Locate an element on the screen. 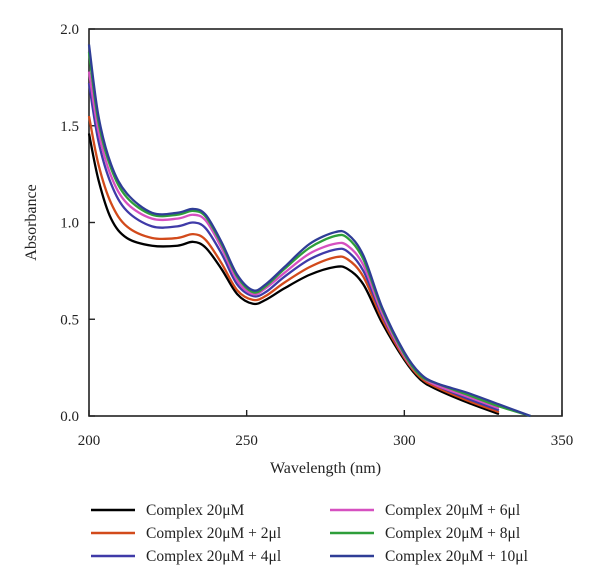 The width and height of the screenshot is (600, 588). legend-item: Complex 20μM + 10μl is located at coordinates (429, 556).